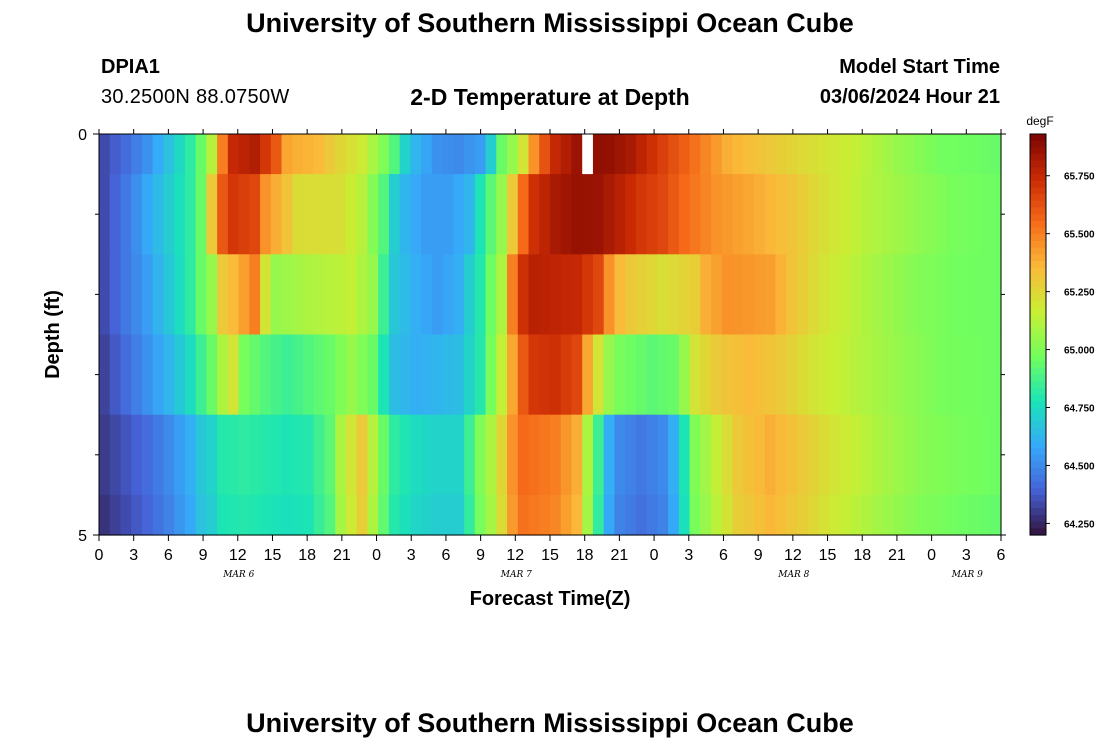 The image size is (1100, 750). Describe the element at coordinates (793, 575) in the screenshot. I see `day-label: MAR 8` at that location.